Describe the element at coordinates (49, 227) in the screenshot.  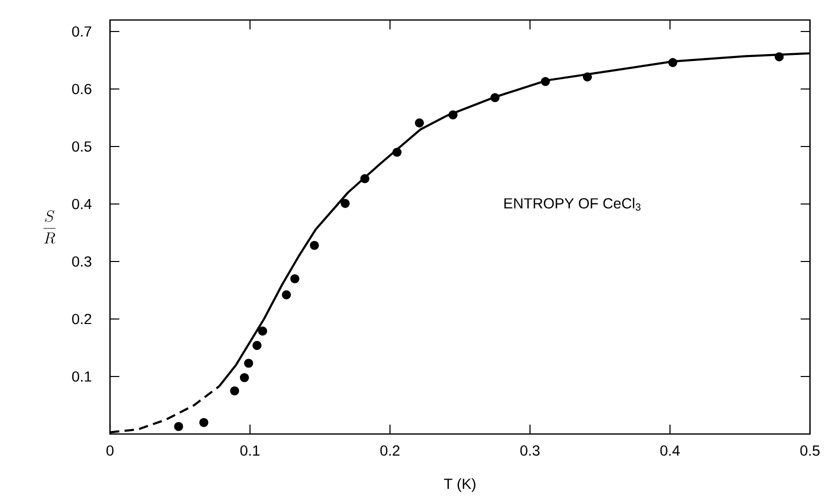
I see `y-axis-title: $\frac{S}{R}$` at that location.